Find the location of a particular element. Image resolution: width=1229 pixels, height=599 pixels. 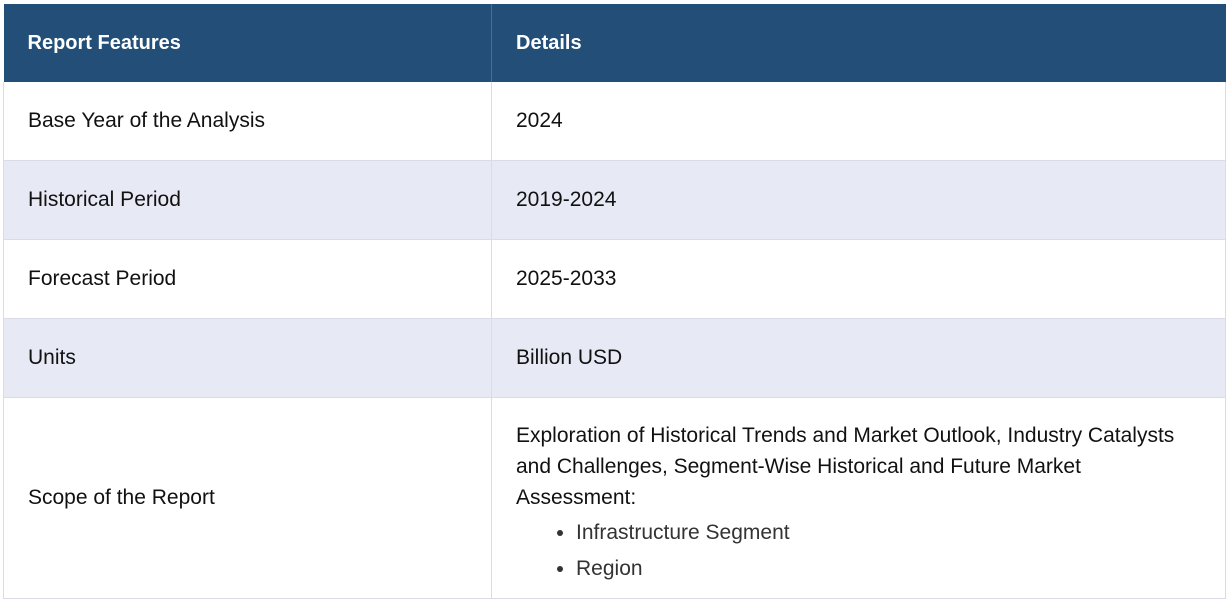

detail-cell: Billion USD is located at coordinates (858, 358).